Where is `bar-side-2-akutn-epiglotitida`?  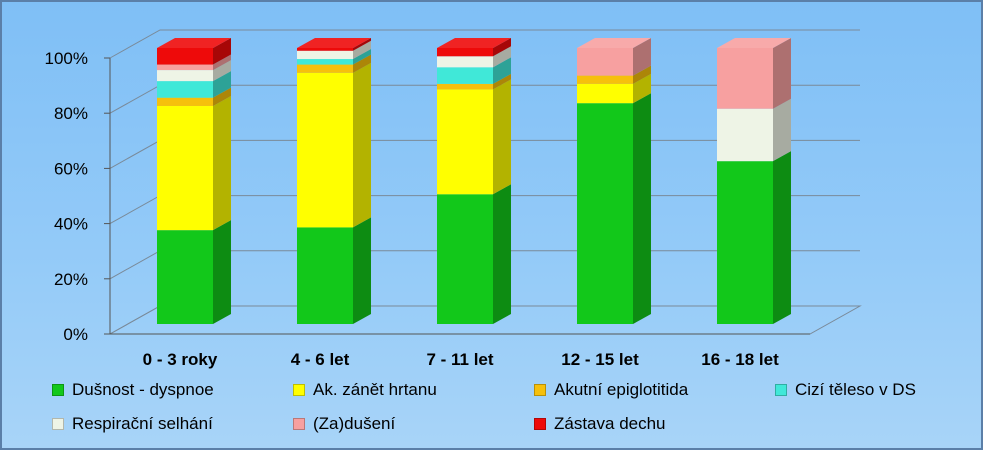 bar-side-2-akutn-epiglotitida is located at coordinates (502, 81).